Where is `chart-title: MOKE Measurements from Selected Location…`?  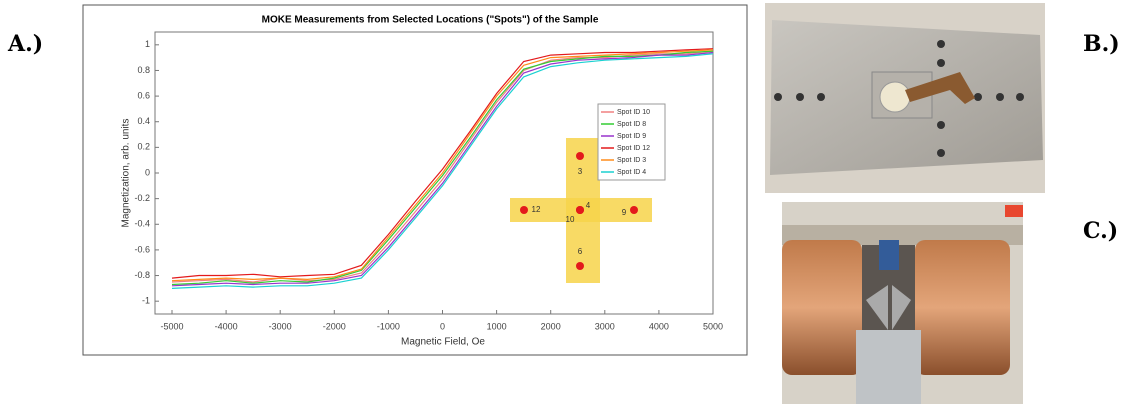 chart-title: MOKE Measurements from Selected Location… is located at coordinates (430, 20).